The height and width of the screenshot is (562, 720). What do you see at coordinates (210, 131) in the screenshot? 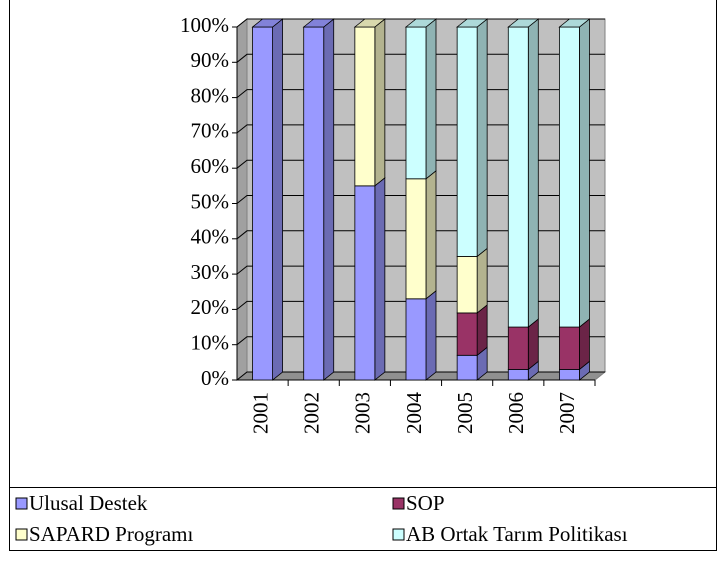
I see `y-tick-label: 70%` at bounding box center [210, 131].